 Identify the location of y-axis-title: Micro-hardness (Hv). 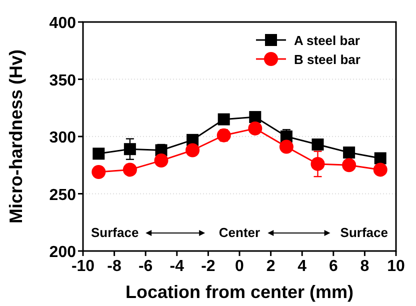
(16, 136).